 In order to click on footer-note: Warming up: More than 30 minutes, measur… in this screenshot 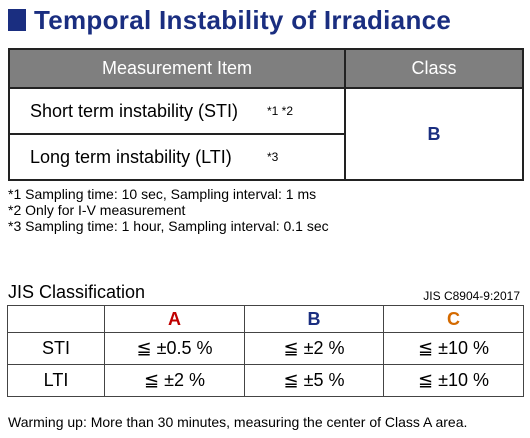, I will do `click(238, 422)`.